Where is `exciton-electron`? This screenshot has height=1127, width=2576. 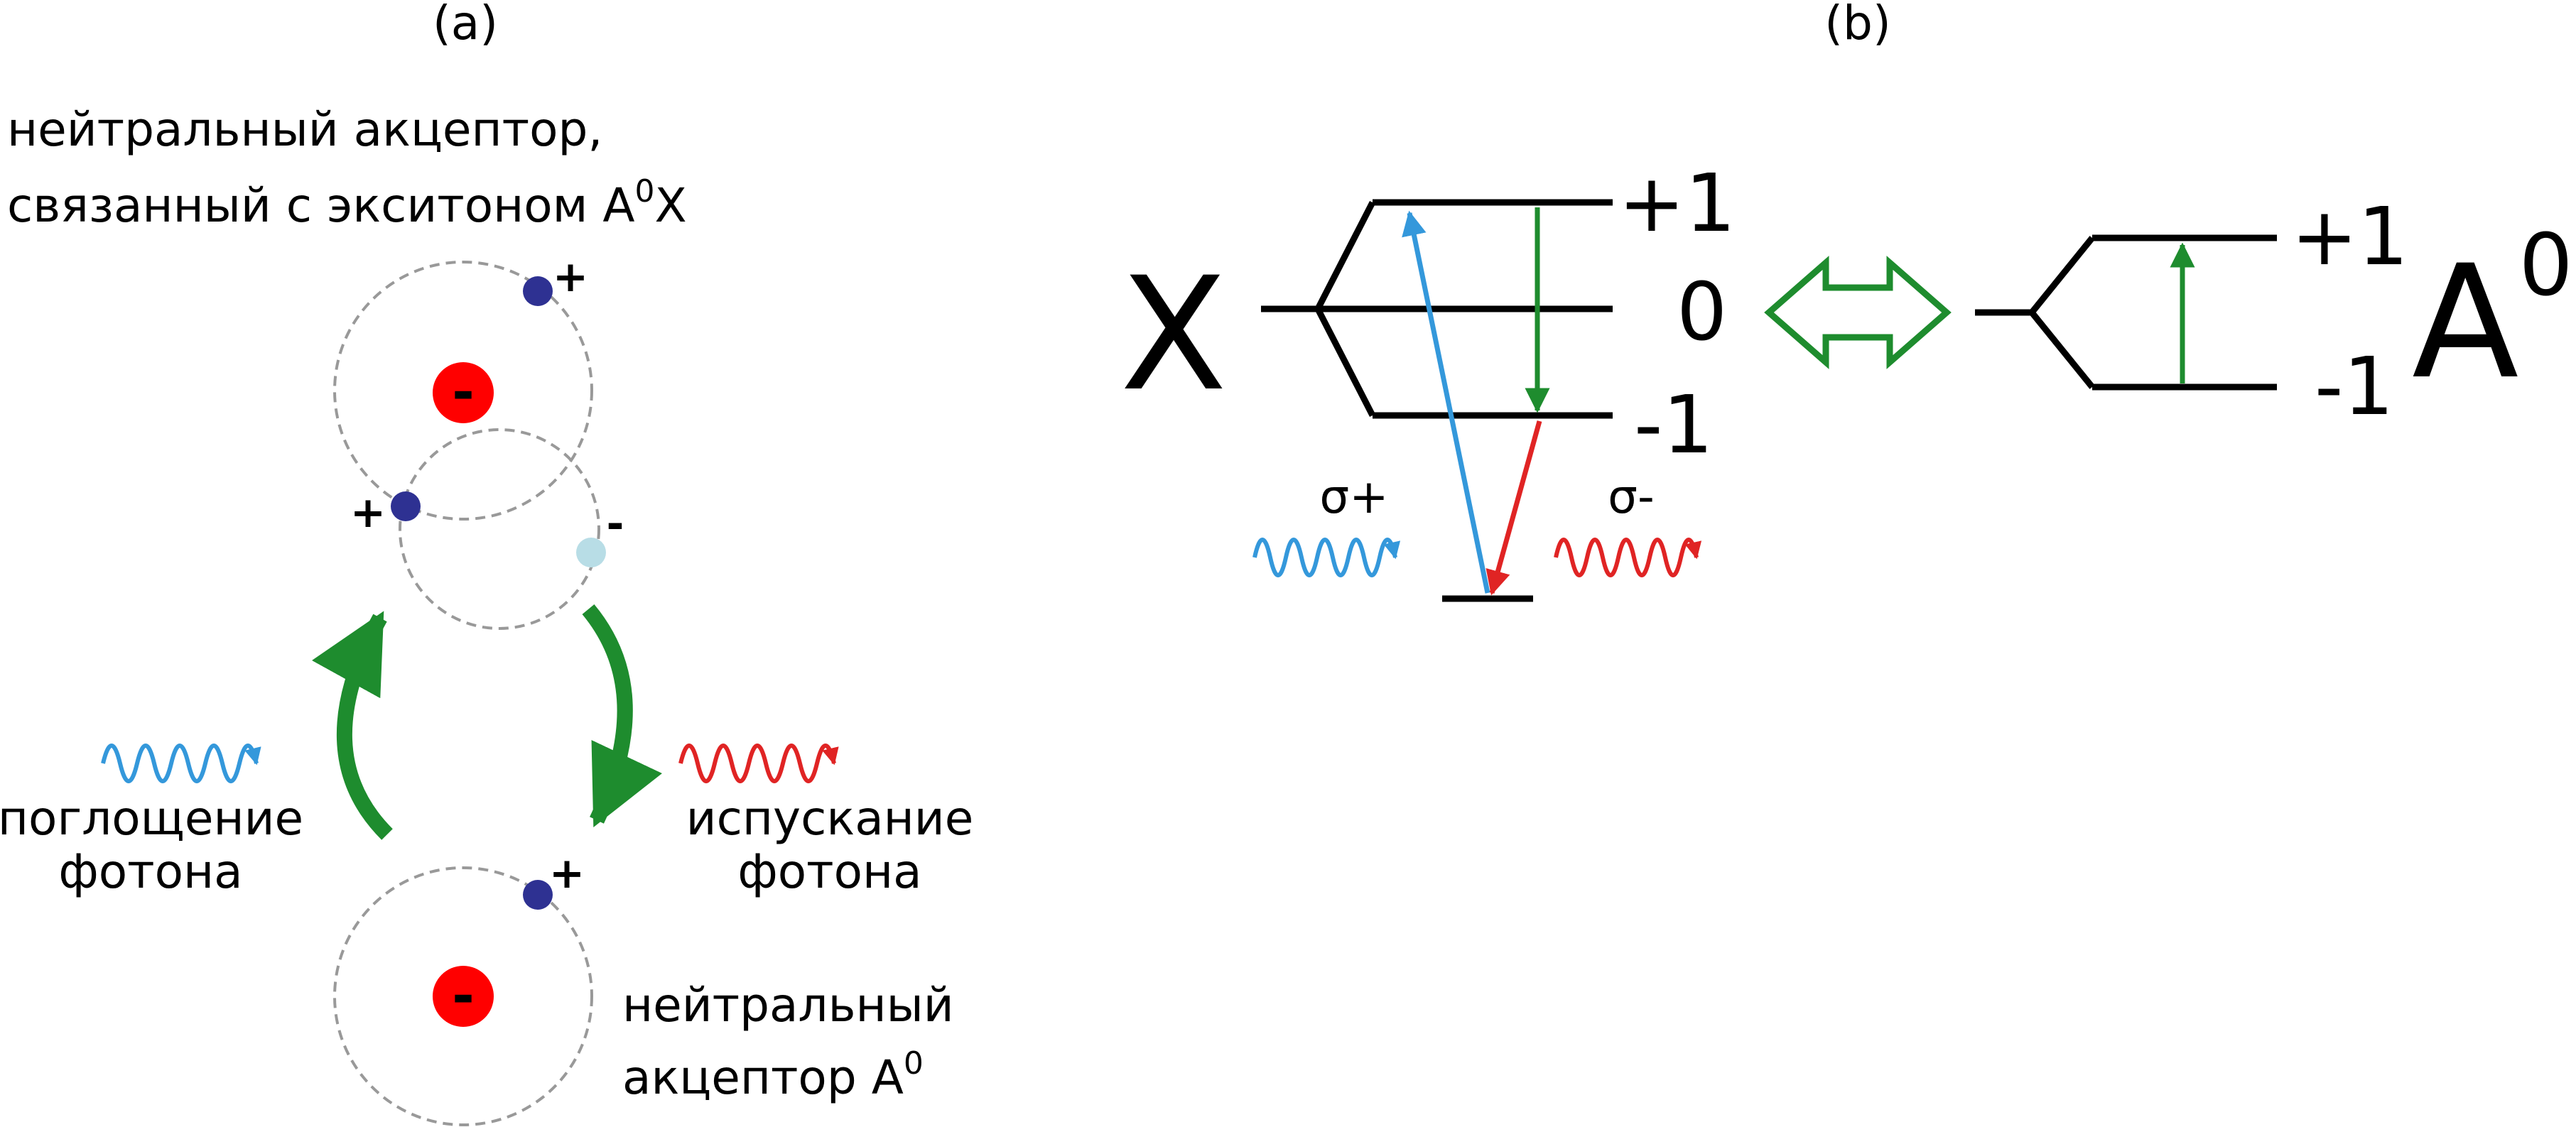 exciton-electron is located at coordinates (591, 552).